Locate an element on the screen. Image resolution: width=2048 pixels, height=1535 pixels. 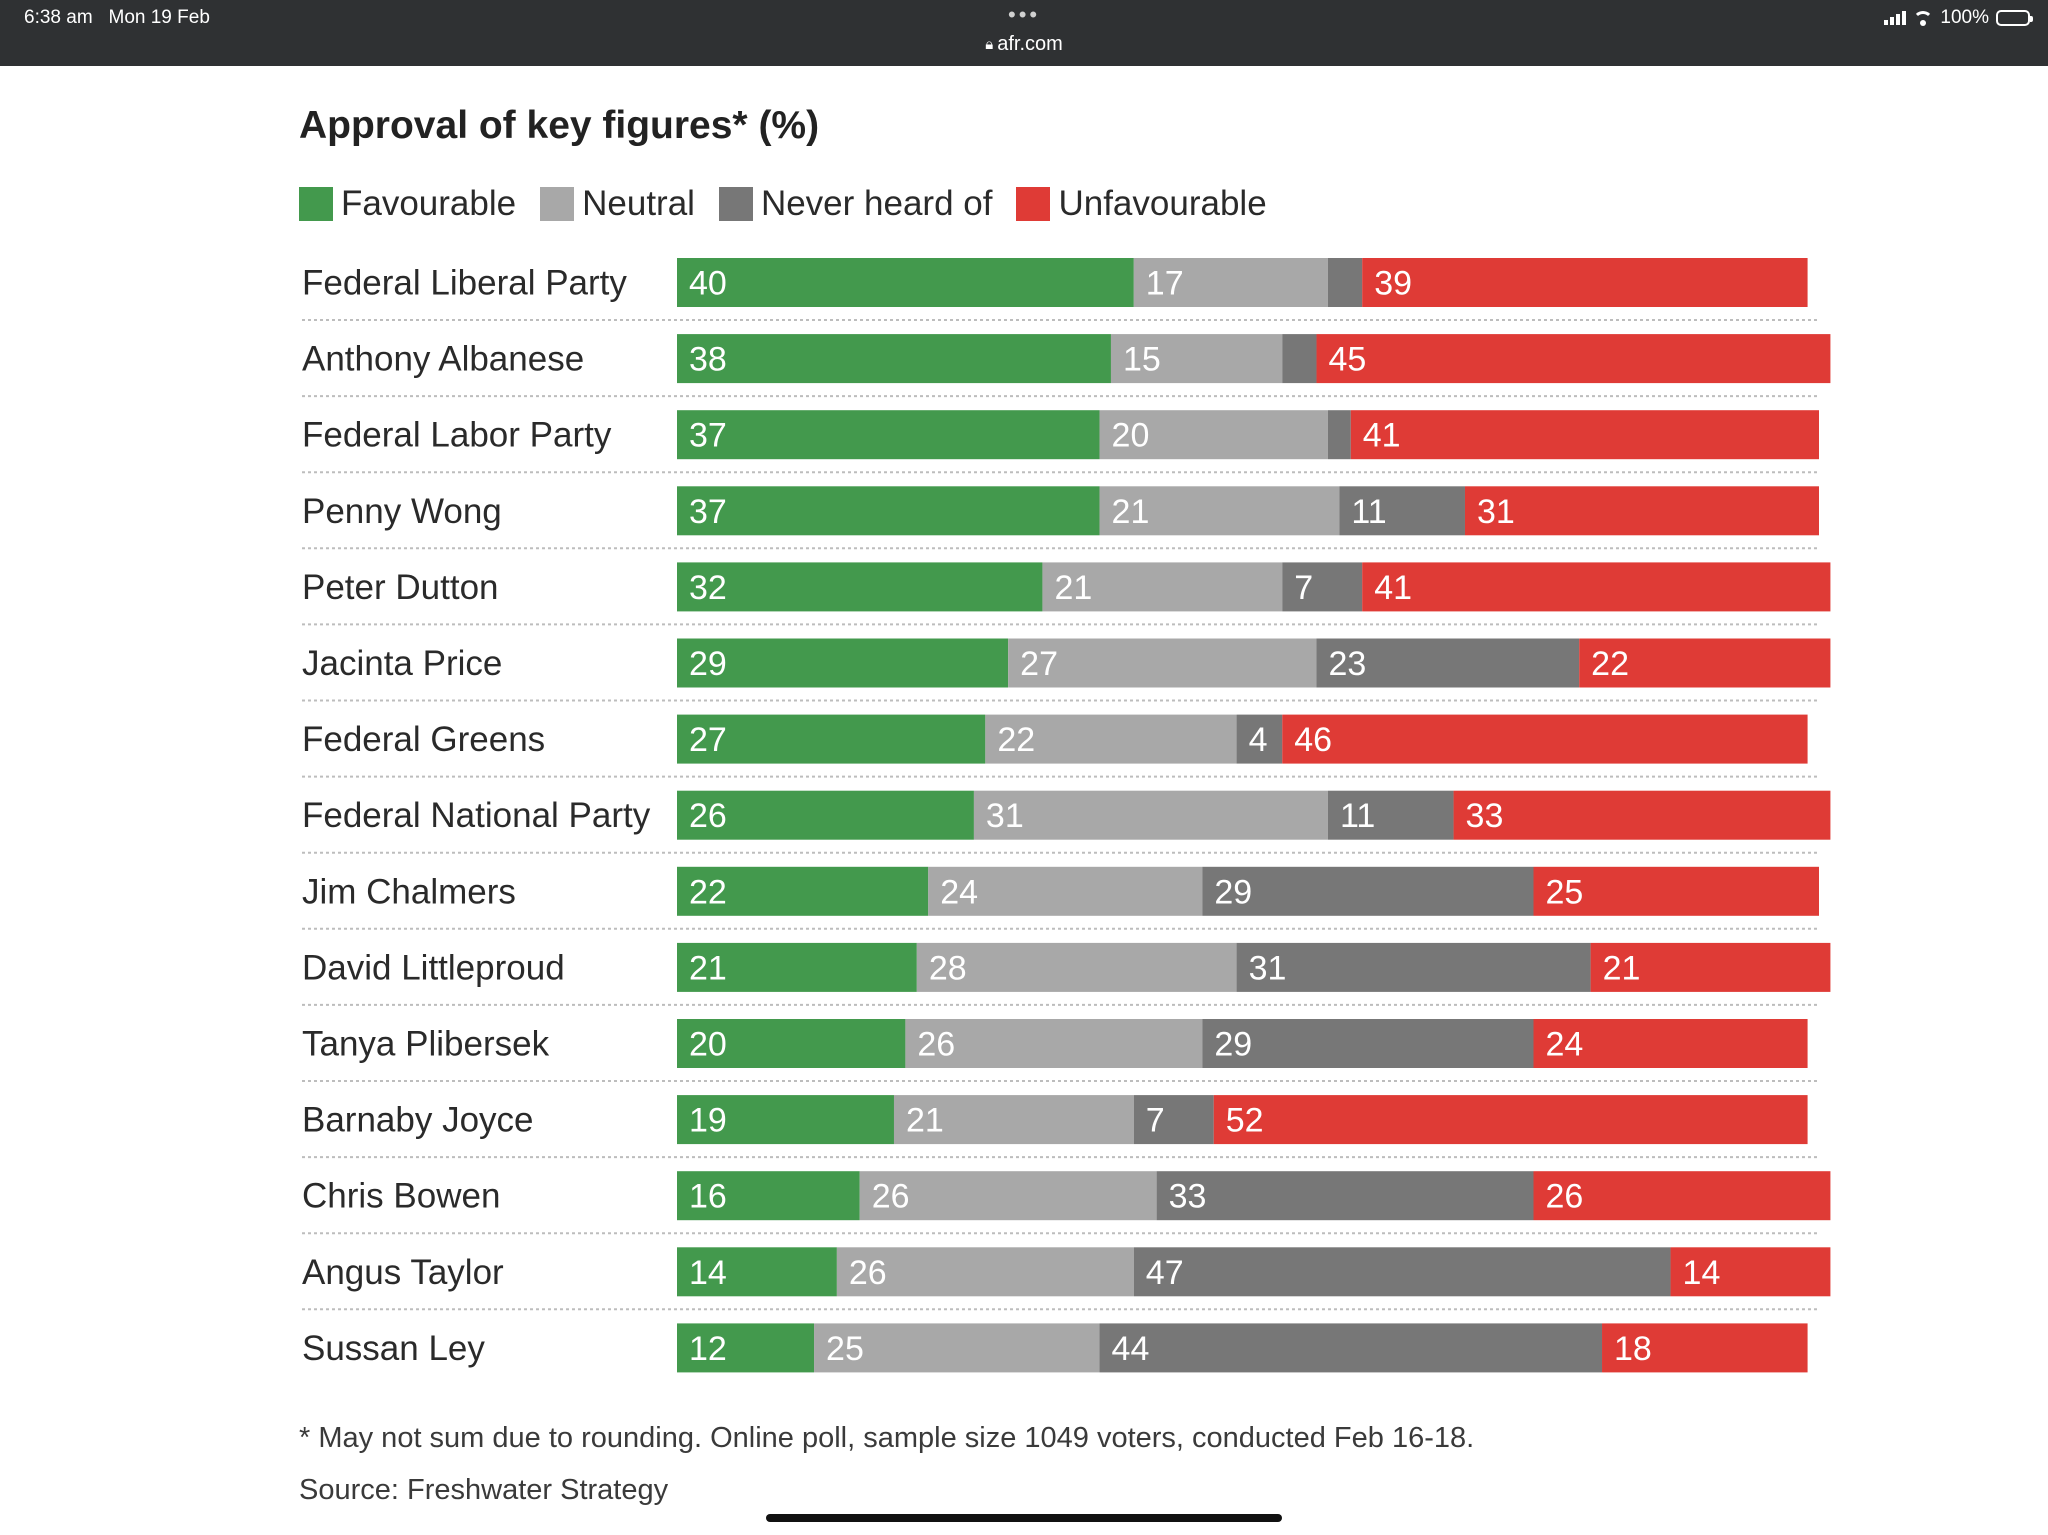
chart-row-jim-chalmers: Jim Chalmers 22 24 29 25 is located at coordinates (1060, 898).